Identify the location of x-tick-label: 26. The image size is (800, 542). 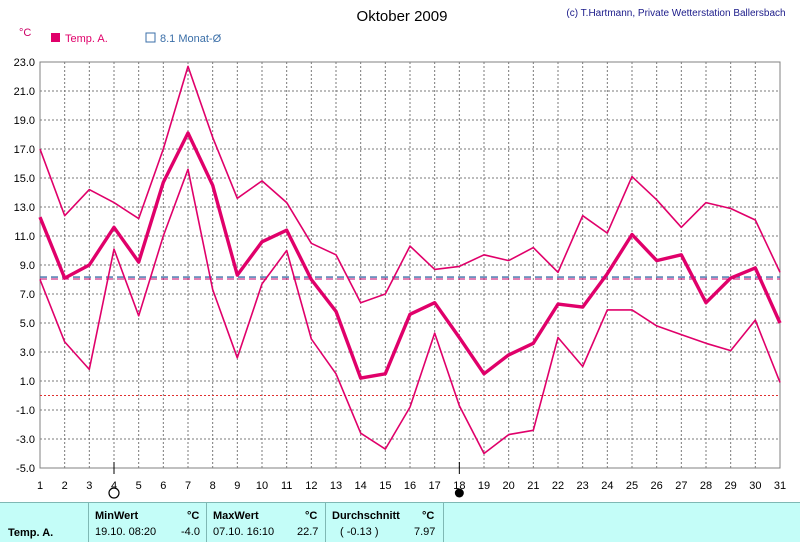
(657, 486).